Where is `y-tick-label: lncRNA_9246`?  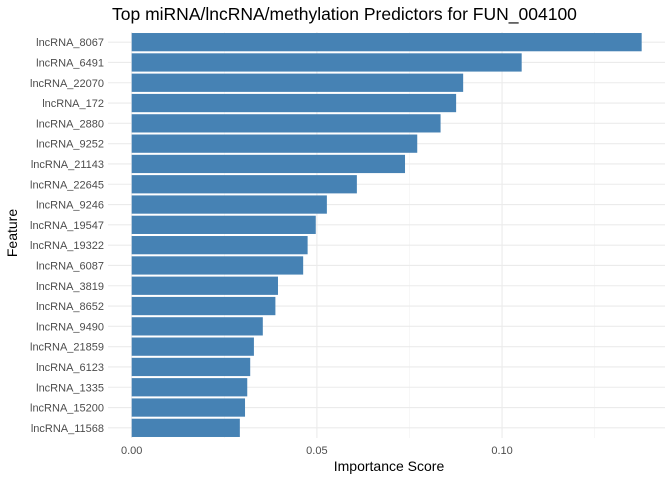
y-tick-label: lncRNA_9246 is located at coordinates (70, 206).